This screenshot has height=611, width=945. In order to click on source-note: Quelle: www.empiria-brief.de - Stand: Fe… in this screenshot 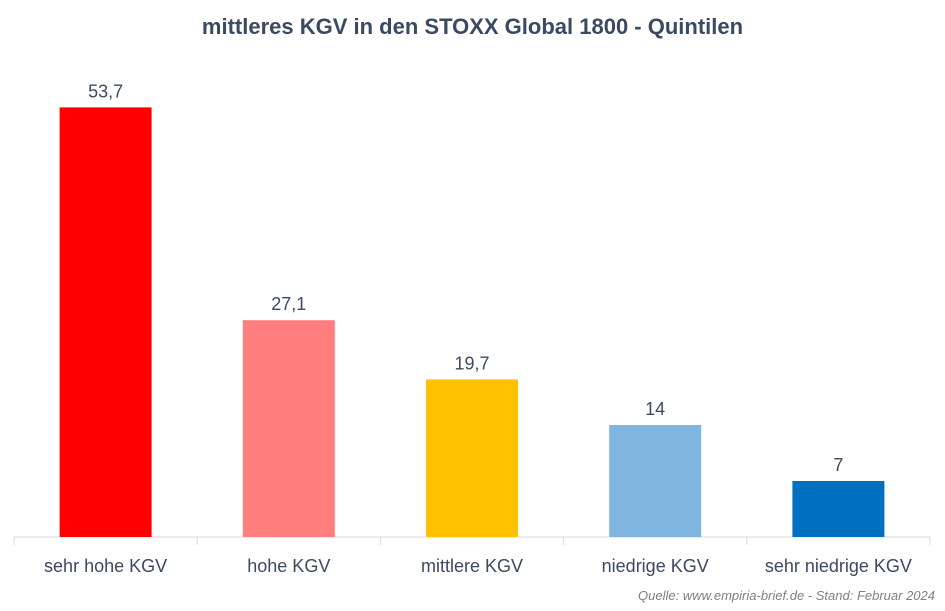, I will do `click(786, 595)`.